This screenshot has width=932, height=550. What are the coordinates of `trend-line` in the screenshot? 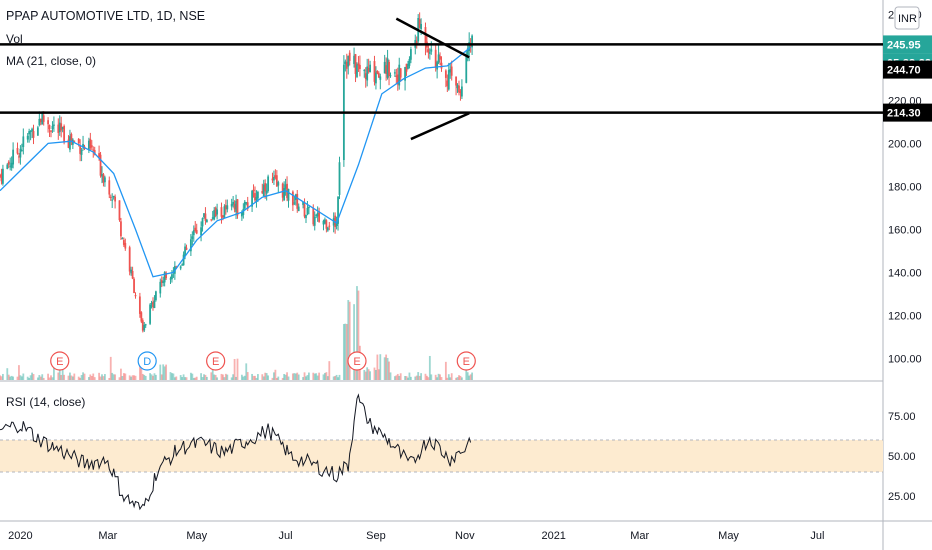 It's located at (440, 126).